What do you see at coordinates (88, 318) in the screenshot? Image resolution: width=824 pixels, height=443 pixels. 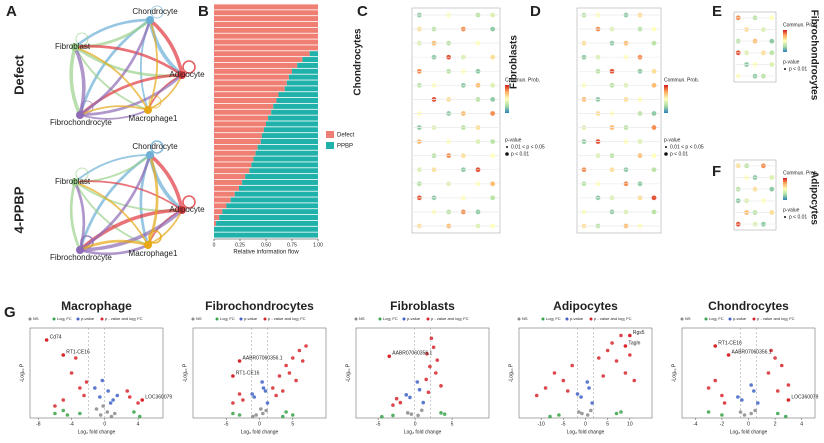 I see `legend-label: p-value` at bounding box center [88, 318].